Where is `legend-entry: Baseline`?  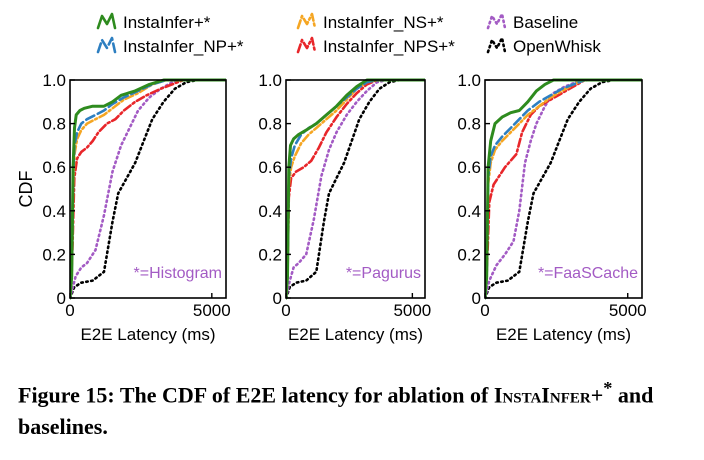
legend-entry: Baseline is located at coordinates (532, 22).